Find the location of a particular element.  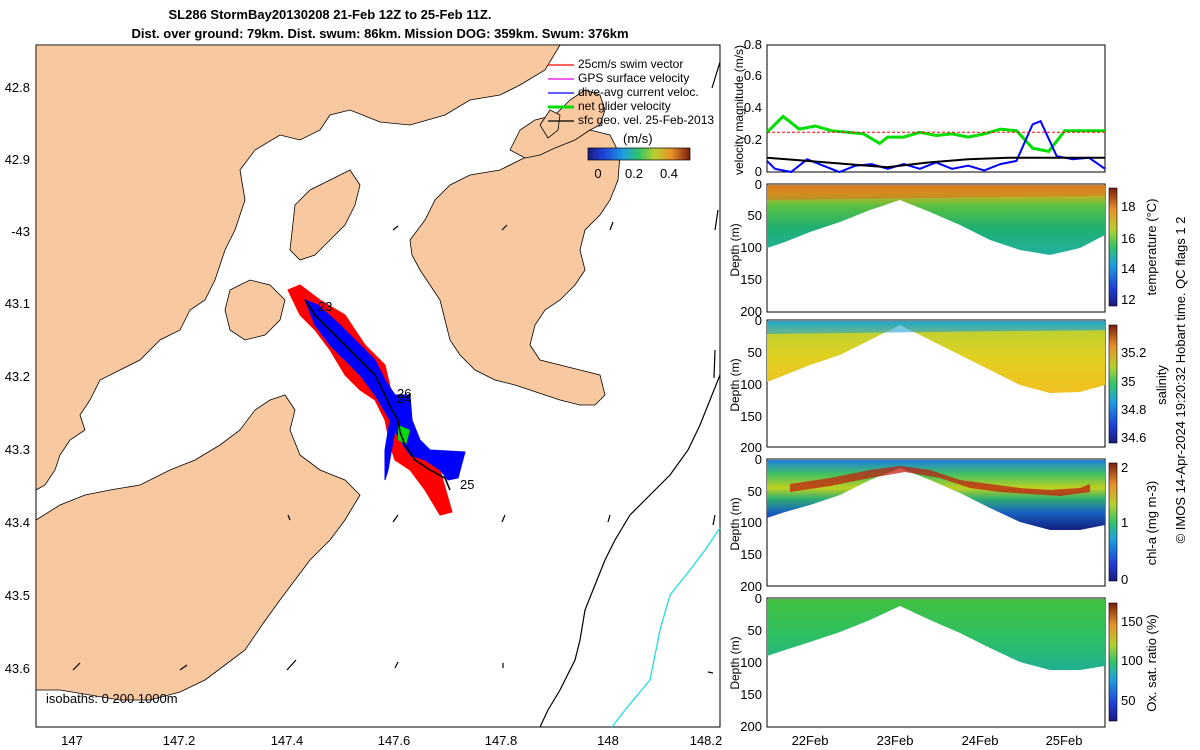

isobaths-label: isobaths: 0 200 1000m is located at coordinates (112, 698).